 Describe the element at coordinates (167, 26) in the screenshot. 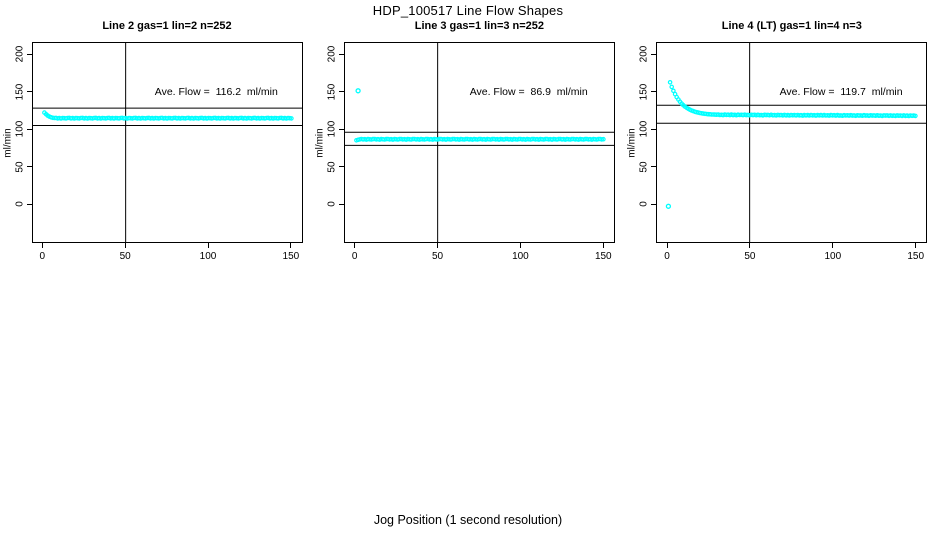

I see `panel-title-line-2: Line 2 gas=1 lin=2 n=252` at that location.